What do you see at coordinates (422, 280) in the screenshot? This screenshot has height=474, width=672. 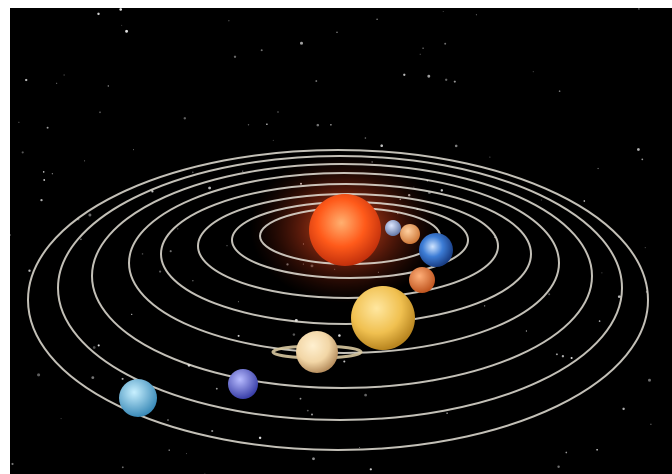 I see `mars` at bounding box center [422, 280].